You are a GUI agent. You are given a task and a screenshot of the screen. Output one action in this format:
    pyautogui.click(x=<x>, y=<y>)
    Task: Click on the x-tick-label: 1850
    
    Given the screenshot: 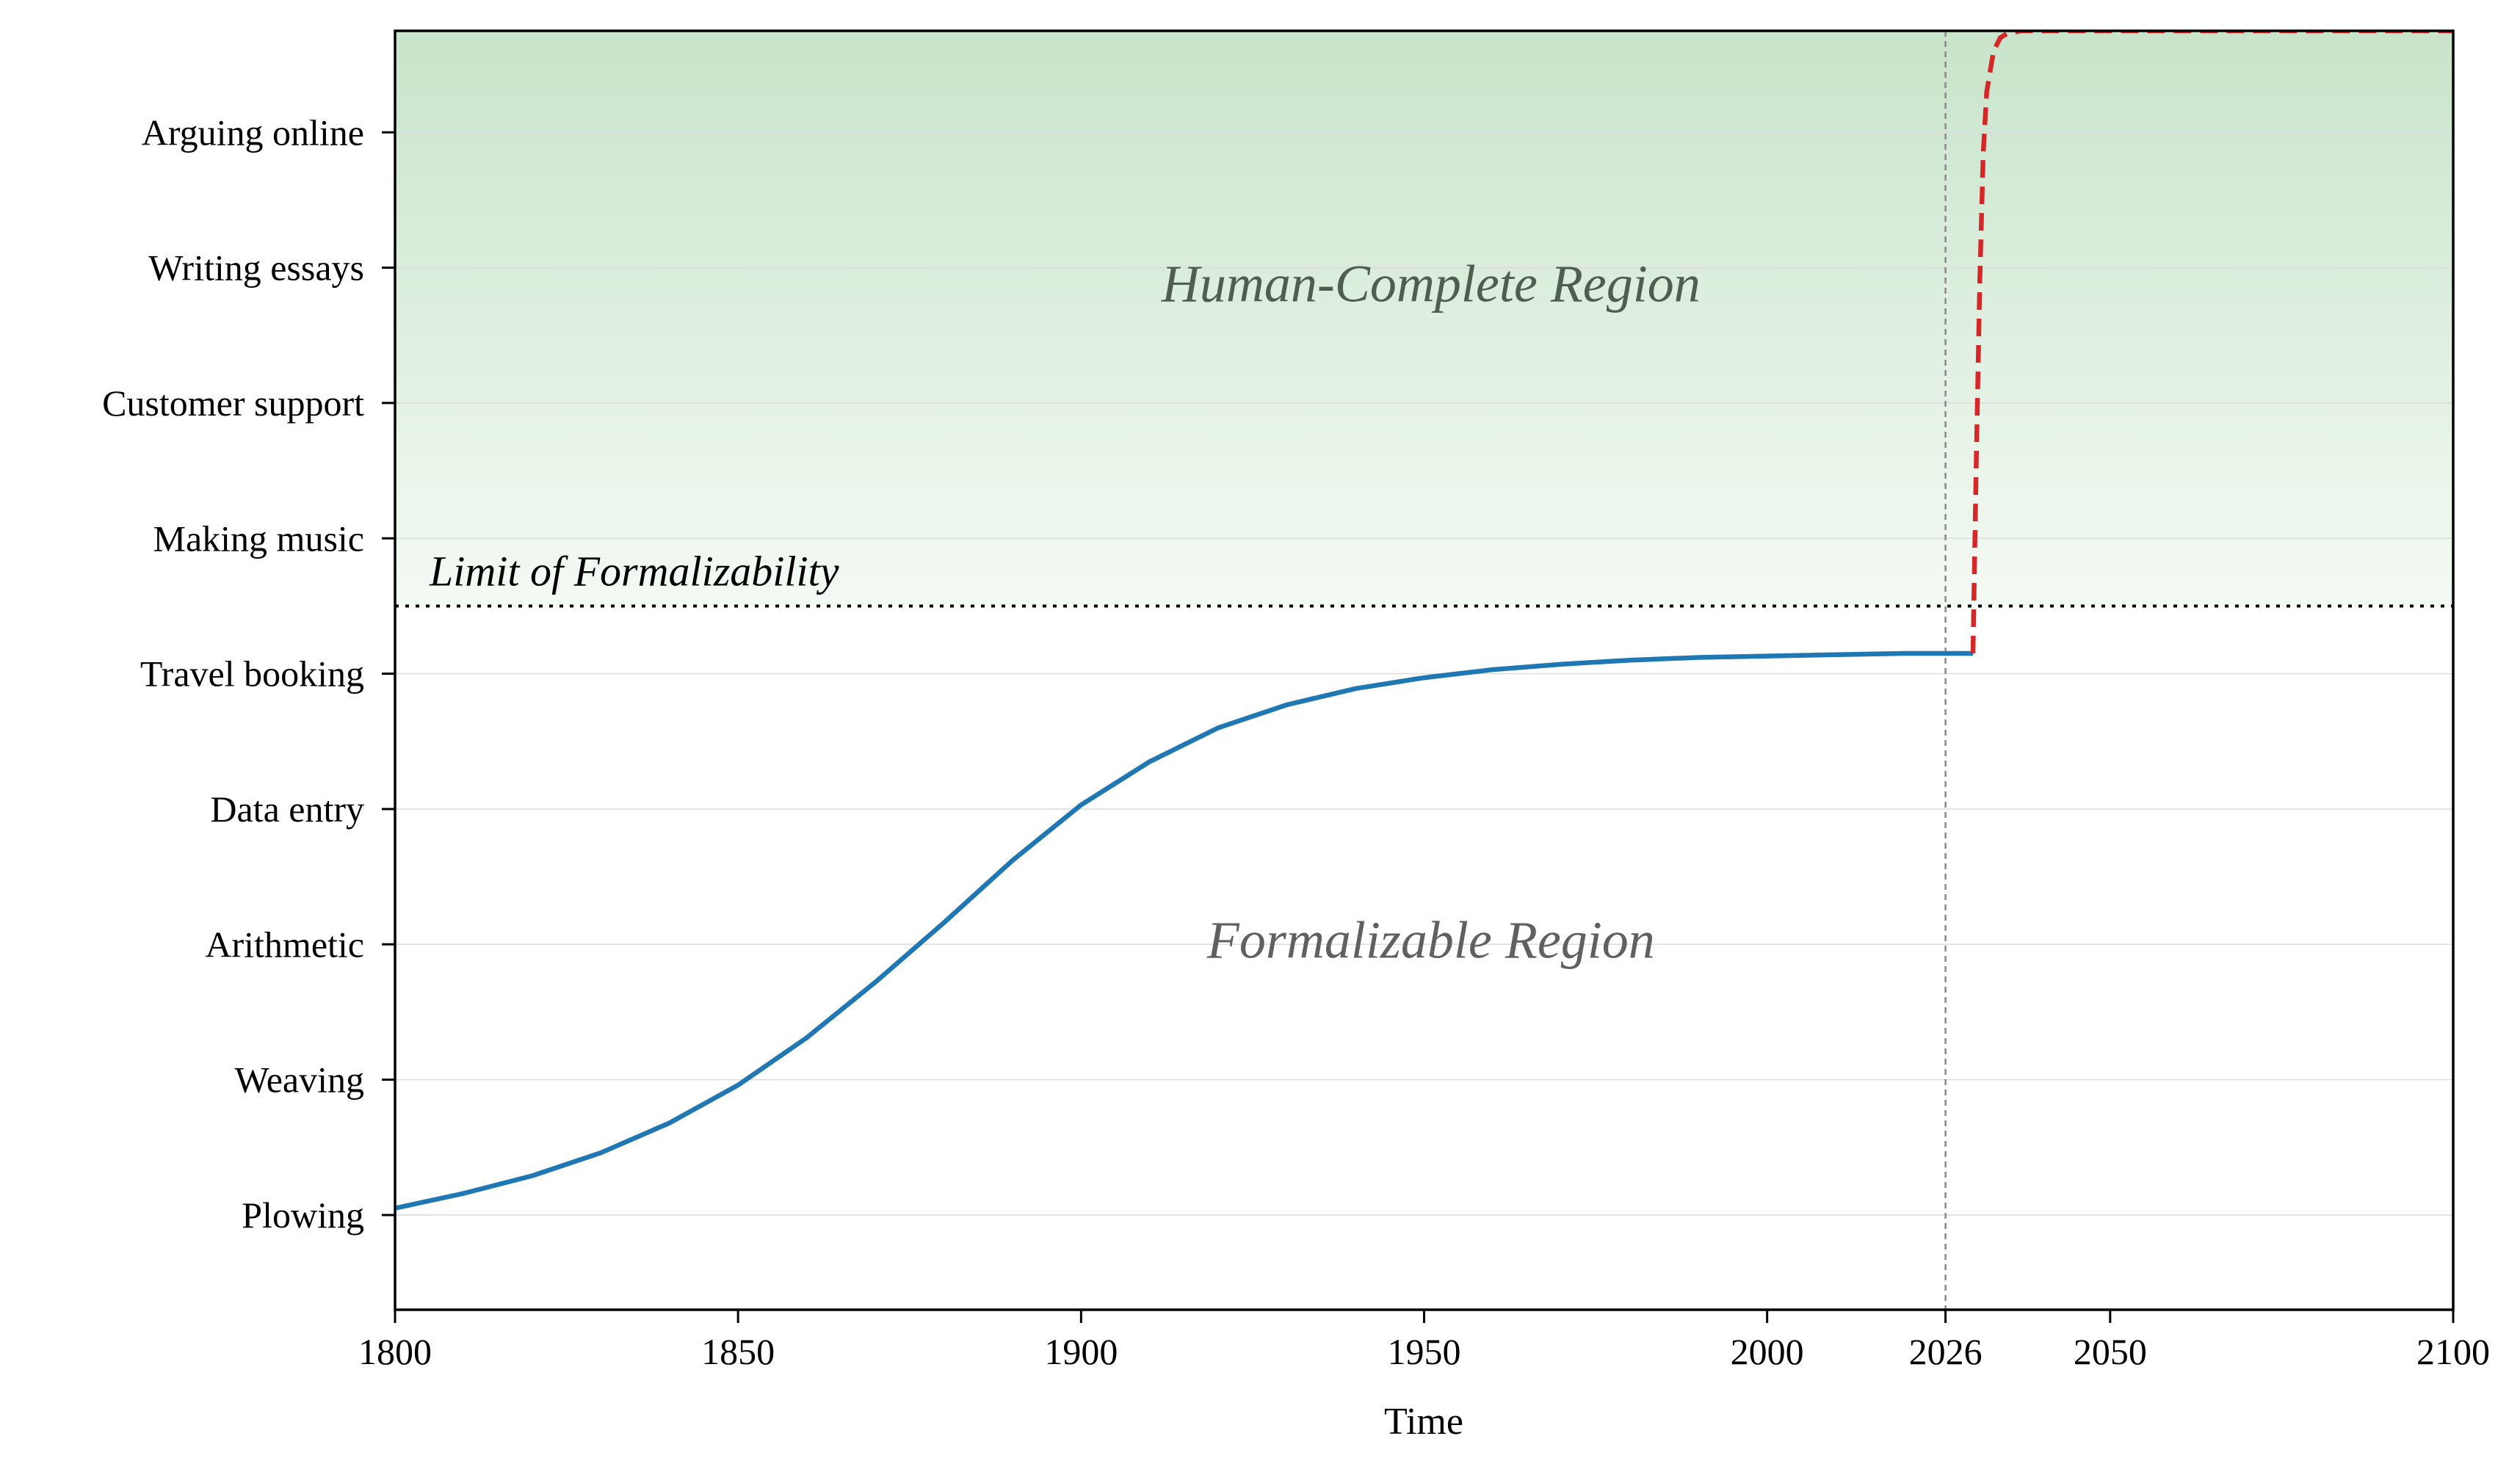 What is the action you would take?
    pyautogui.click(x=738, y=1351)
    